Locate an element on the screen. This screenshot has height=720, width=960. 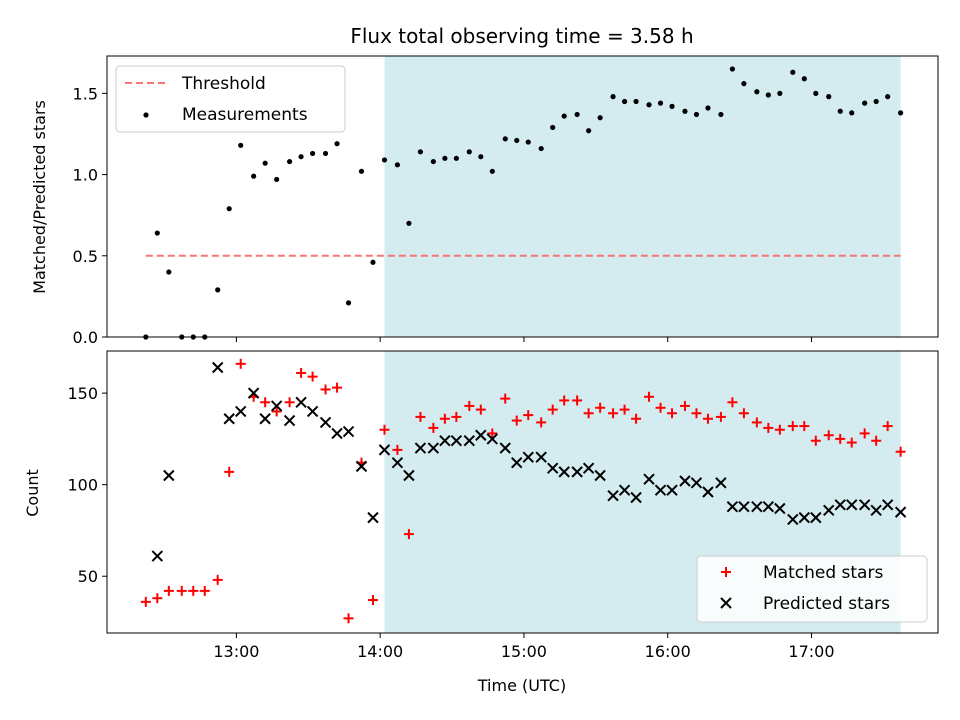
top-legend-box is located at coordinates (230, 99).